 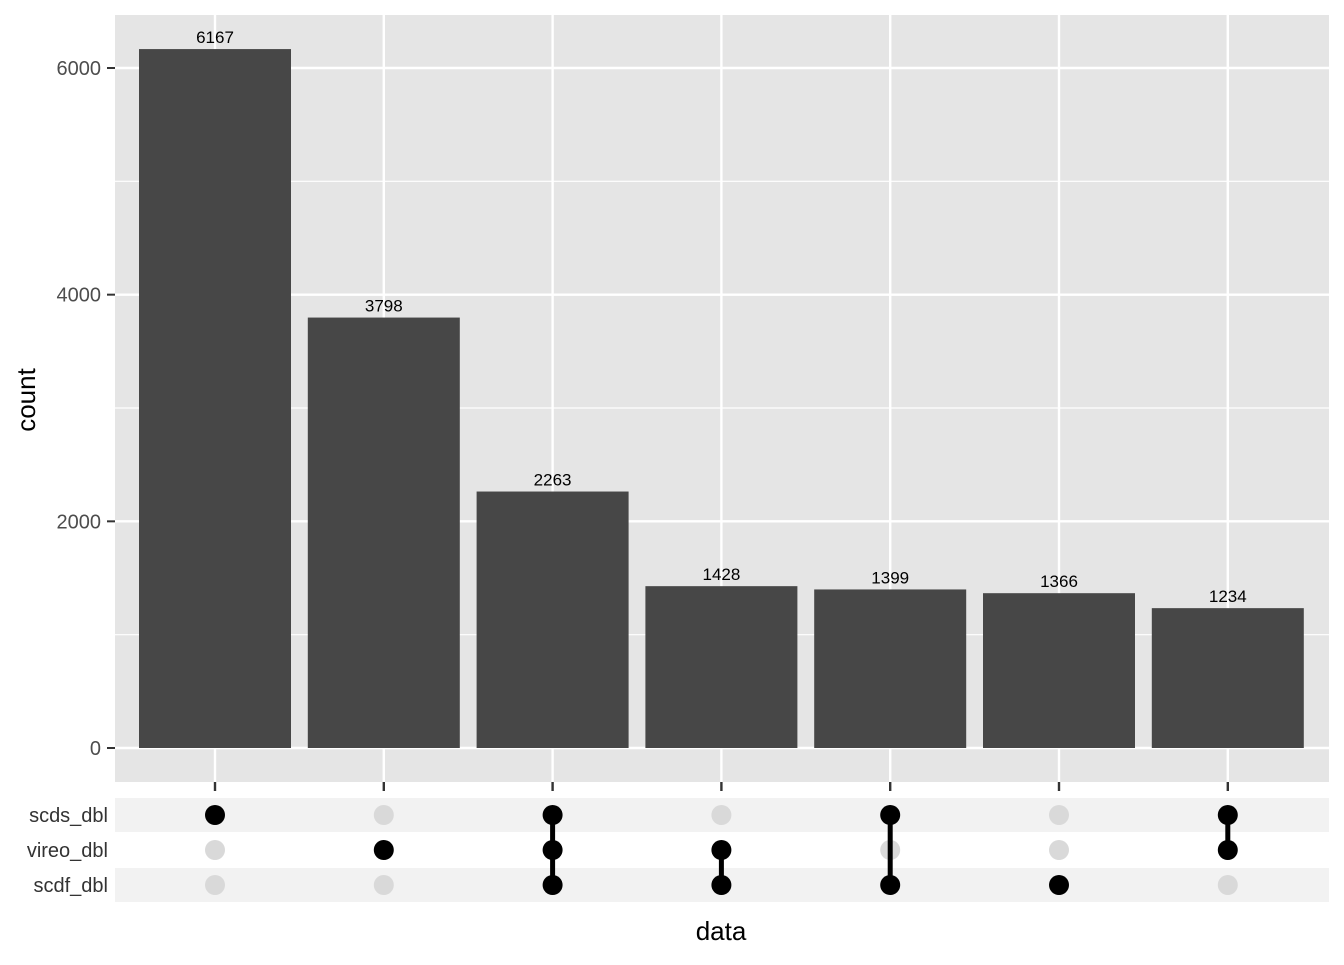 I want to click on bar-value-label: 1234, so click(x=1228, y=596).